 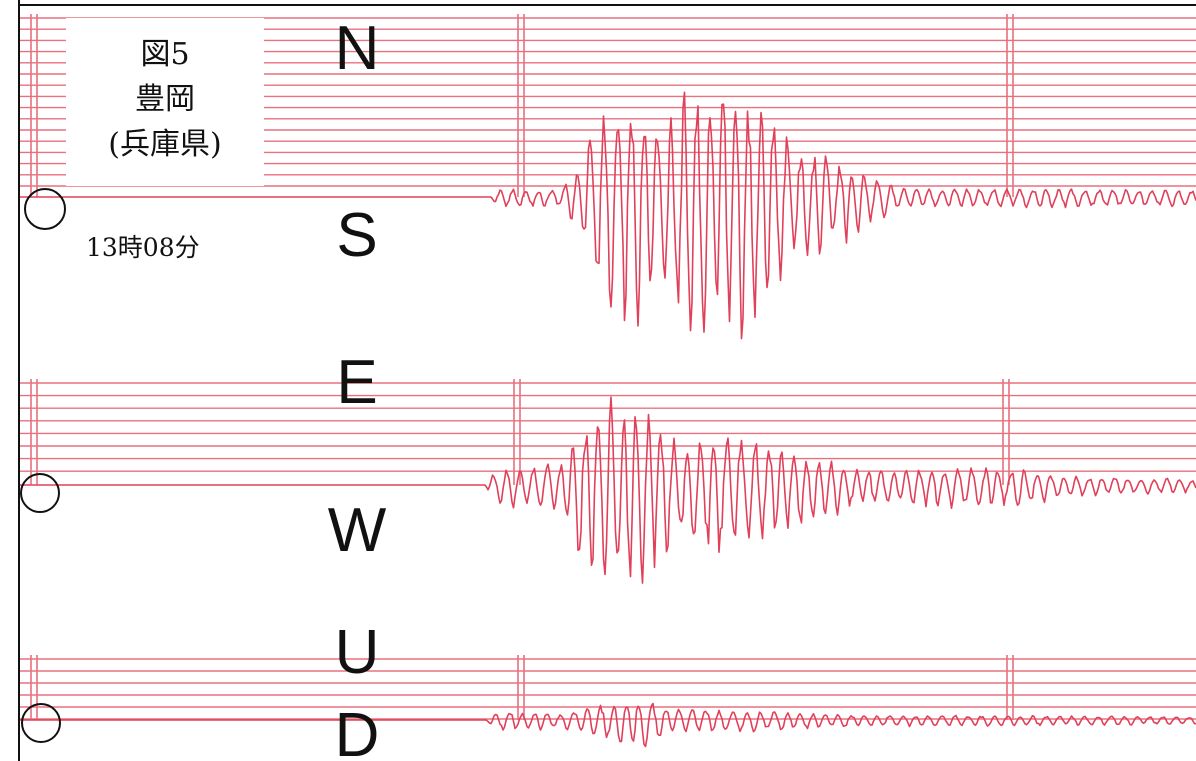 What do you see at coordinates (165, 54) in the screenshot?
I see `figure-label: 図5` at bounding box center [165, 54].